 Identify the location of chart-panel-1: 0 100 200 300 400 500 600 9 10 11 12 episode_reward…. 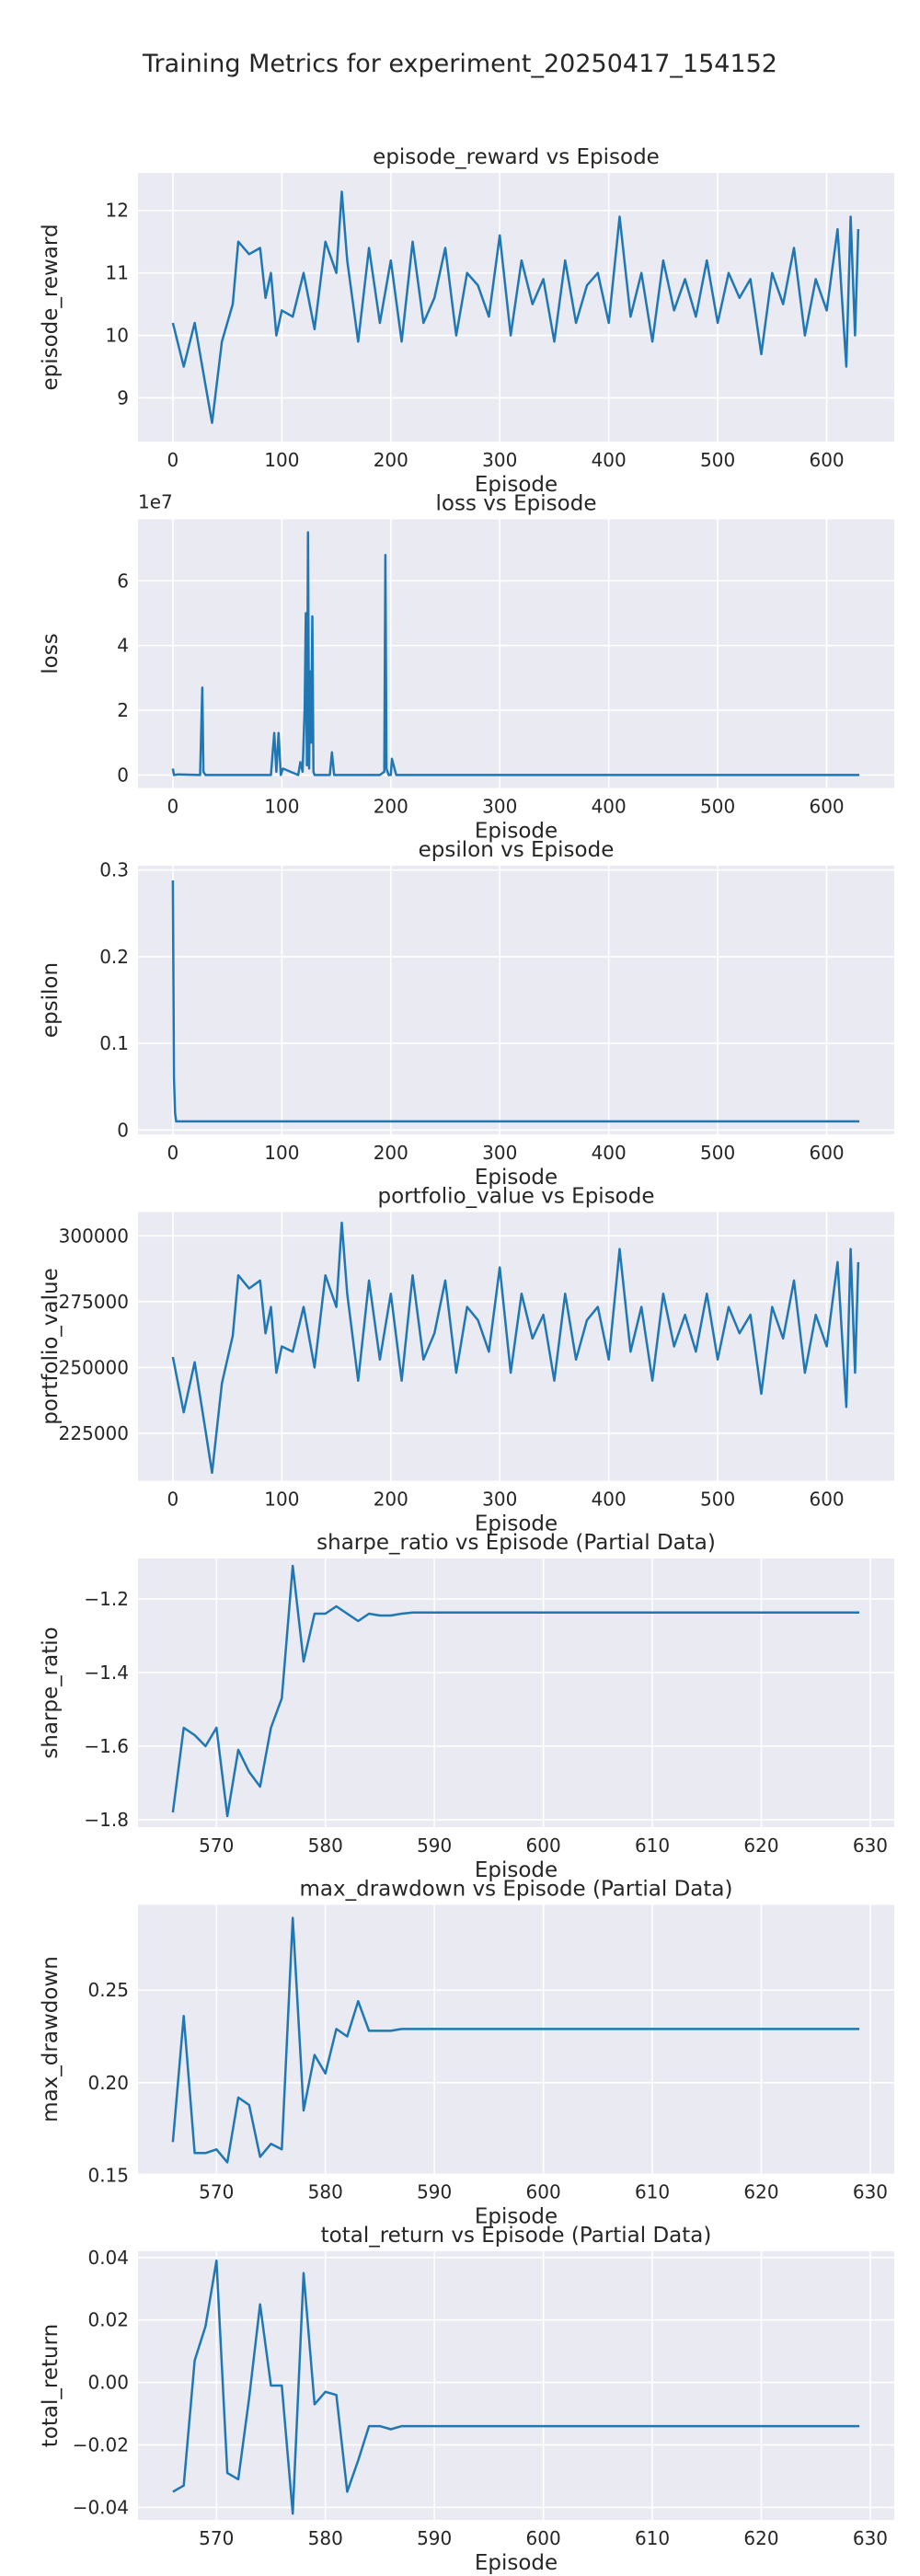
(466, 321).